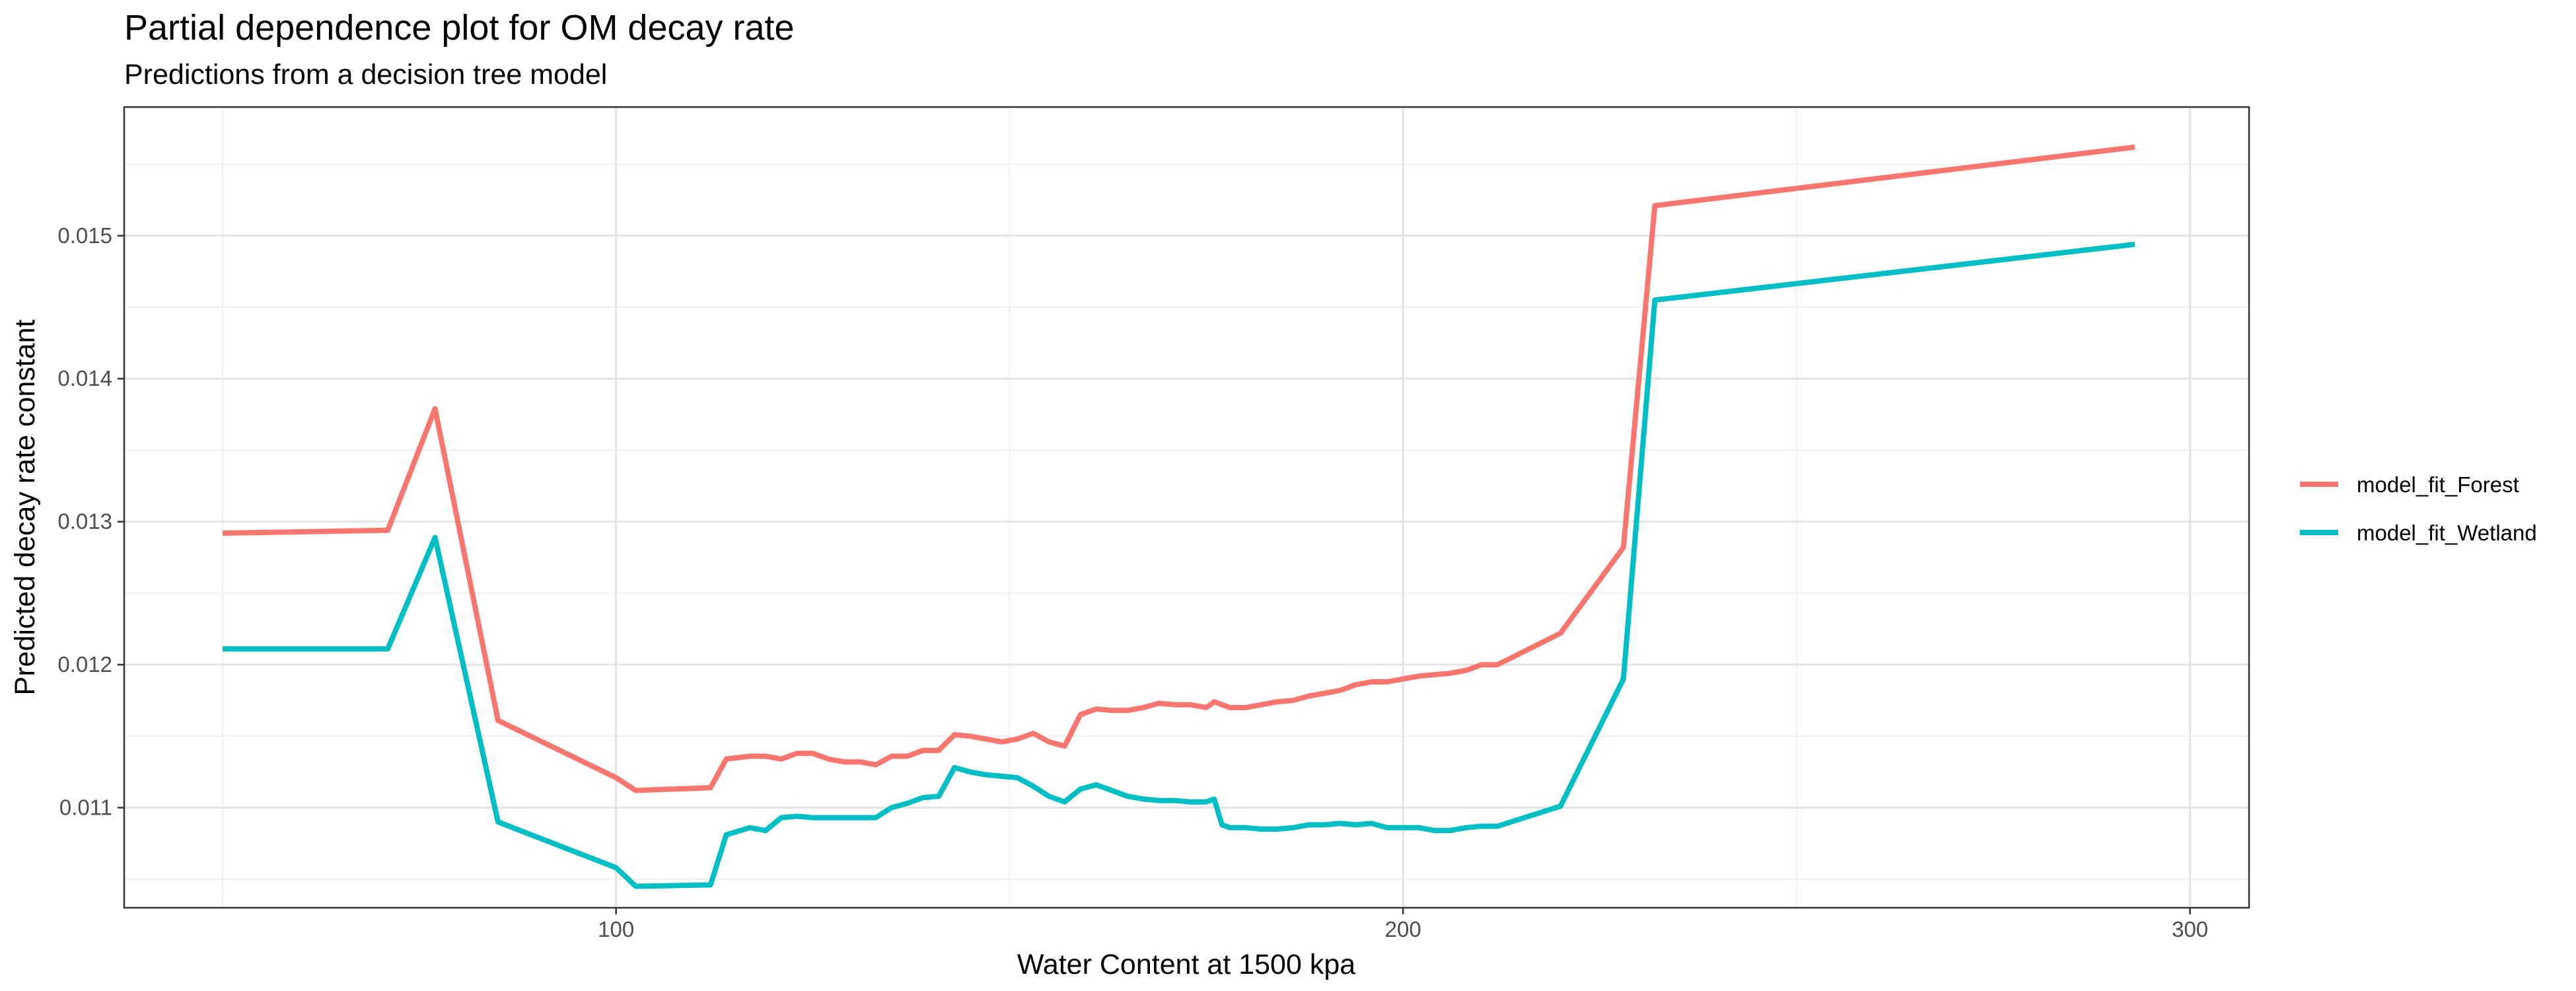 The height and width of the screenshot is (991, 2576). Describe the element at coordinates (2419, 508) in the screenshot. I see `legend: model_fit_Forest model_fit_Wetland` at that location.